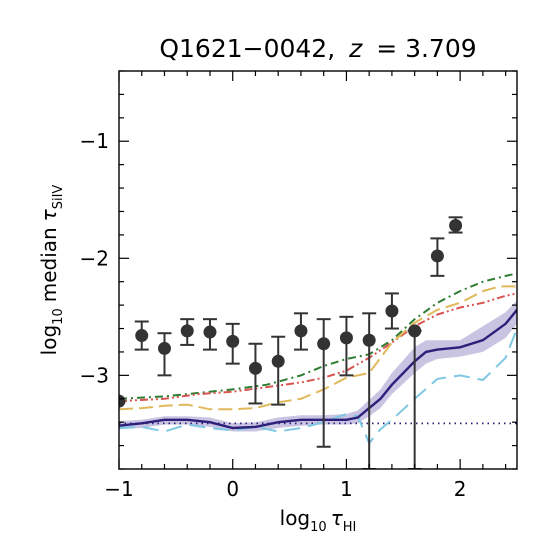  Describe the element at coordinates (94, 375) in the screenshot. I see `y-tick-label: −3` at that location.